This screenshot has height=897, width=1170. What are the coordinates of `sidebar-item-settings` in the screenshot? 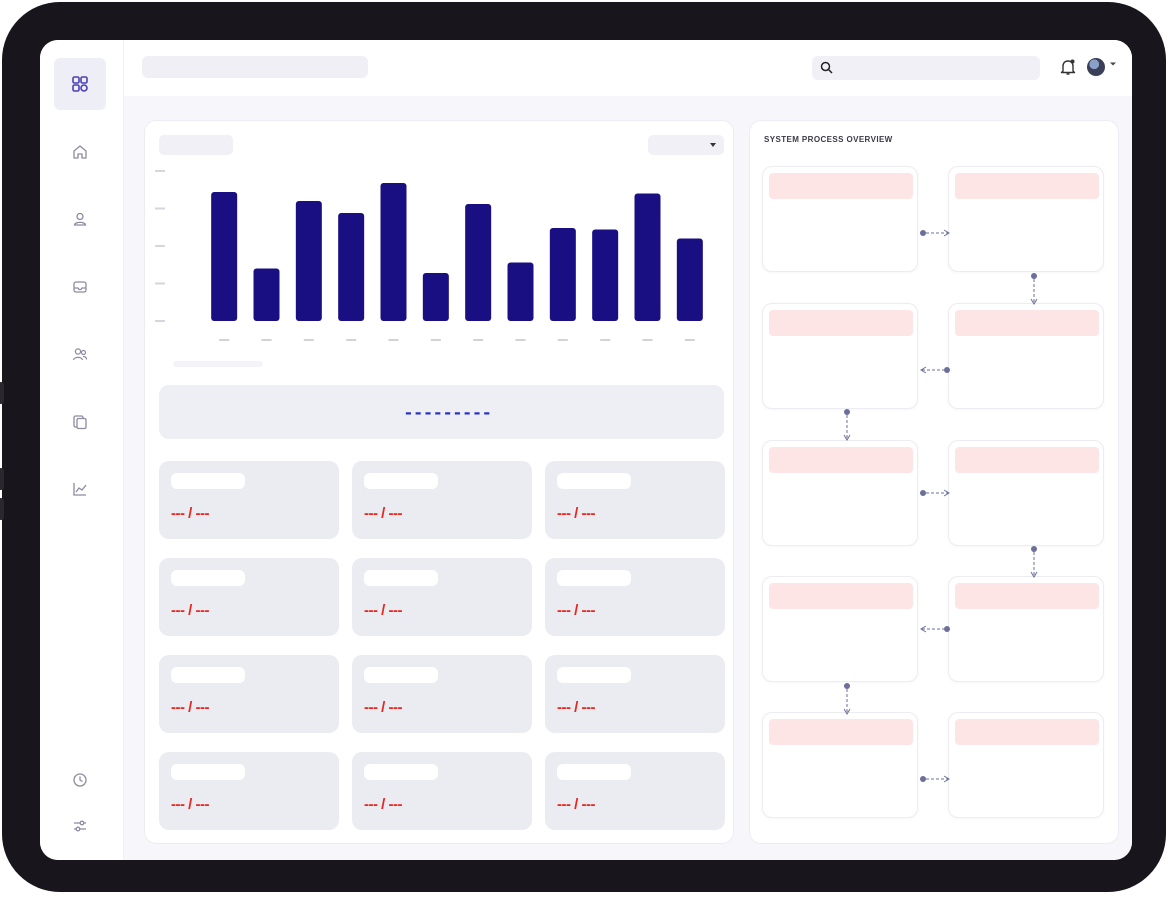 It's located at (80, 826).